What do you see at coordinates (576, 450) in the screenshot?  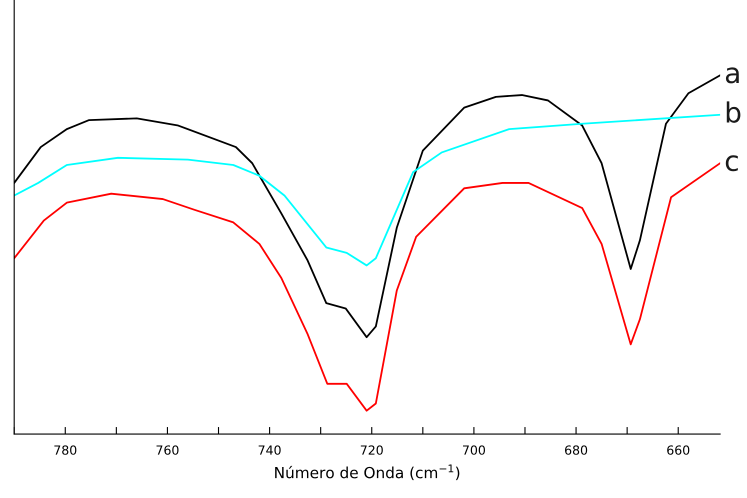 I see `x-tick-label: 680` at bounding box center [576, 450].